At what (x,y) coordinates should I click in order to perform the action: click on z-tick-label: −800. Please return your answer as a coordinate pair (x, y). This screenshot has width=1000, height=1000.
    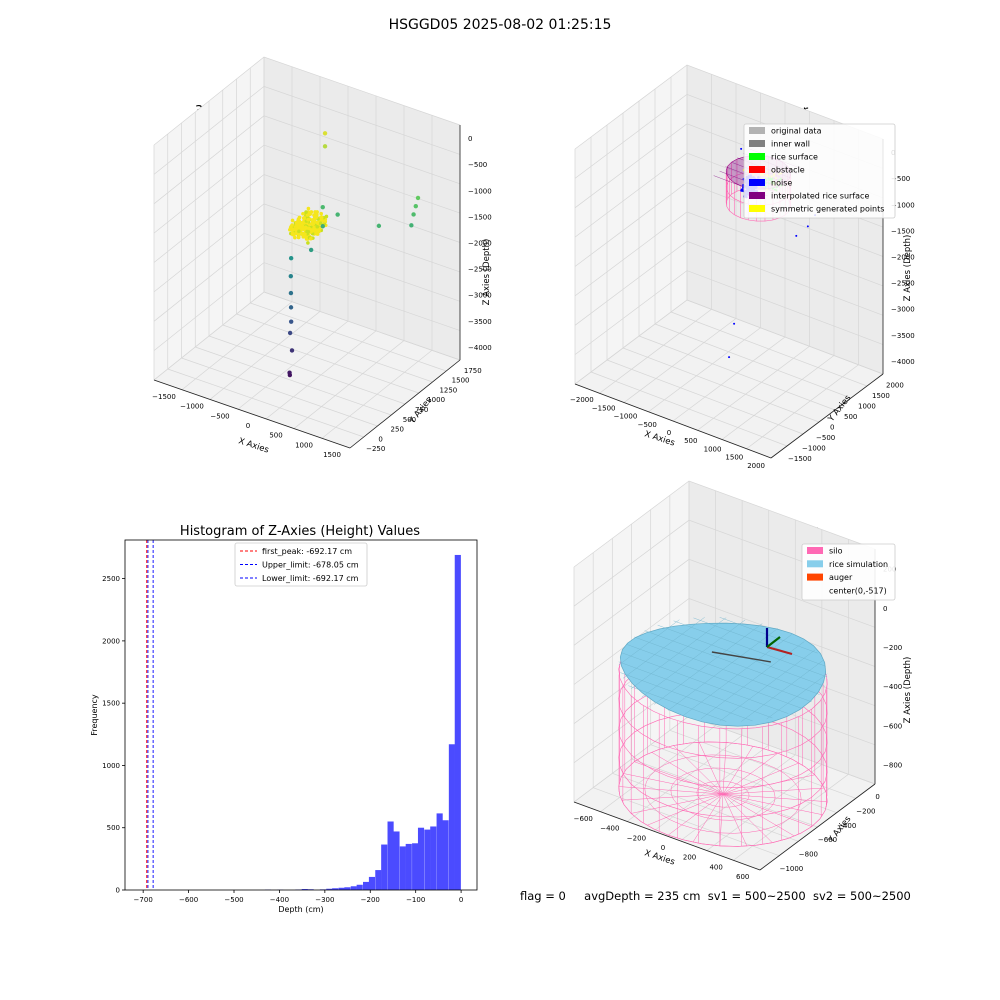
    Looking at the image, I should click on (892, 765).